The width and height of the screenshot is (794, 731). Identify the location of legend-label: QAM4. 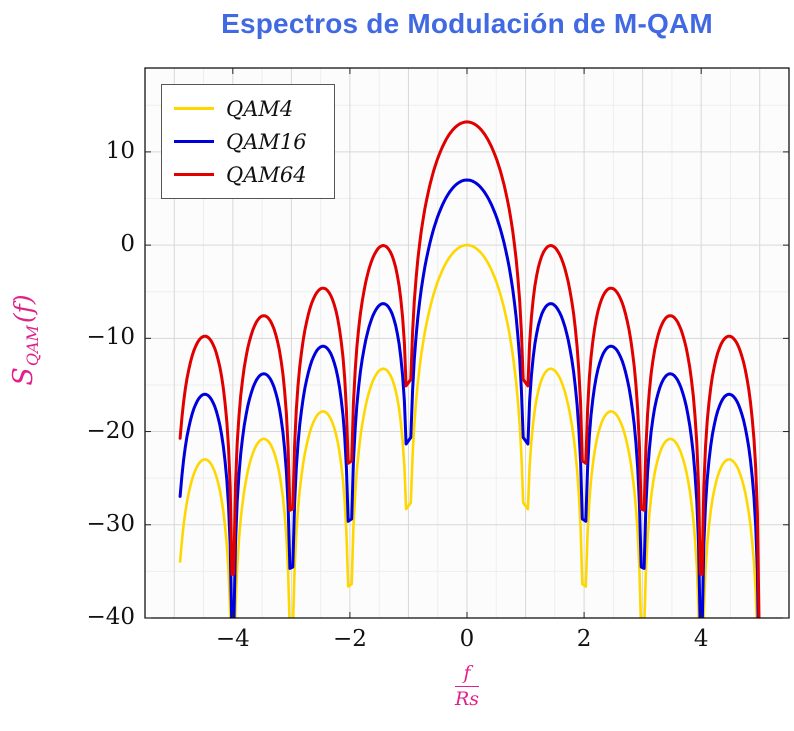
(260, 108).